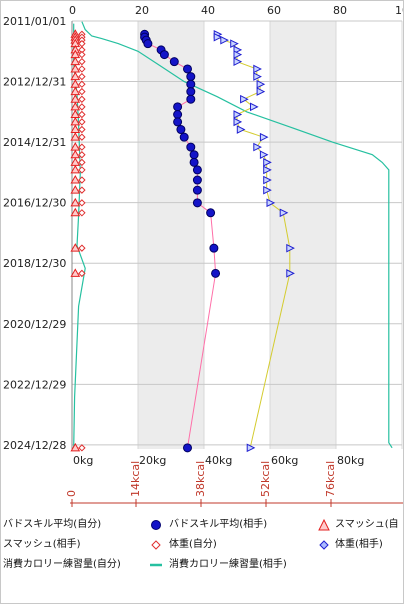 This screenshot has width=404, height=604. Describe the element at coordinates (34, 324) in the screenshot. I see `date-tick-label: 2020/12/29` at that location.